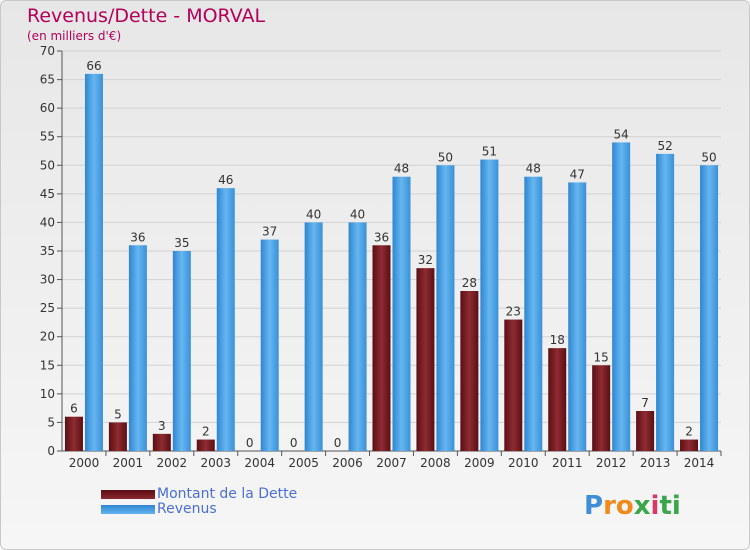 The height and width of the screenshot is (550, 750). I want to click on y-tick-label: 20, so click(47, 337).